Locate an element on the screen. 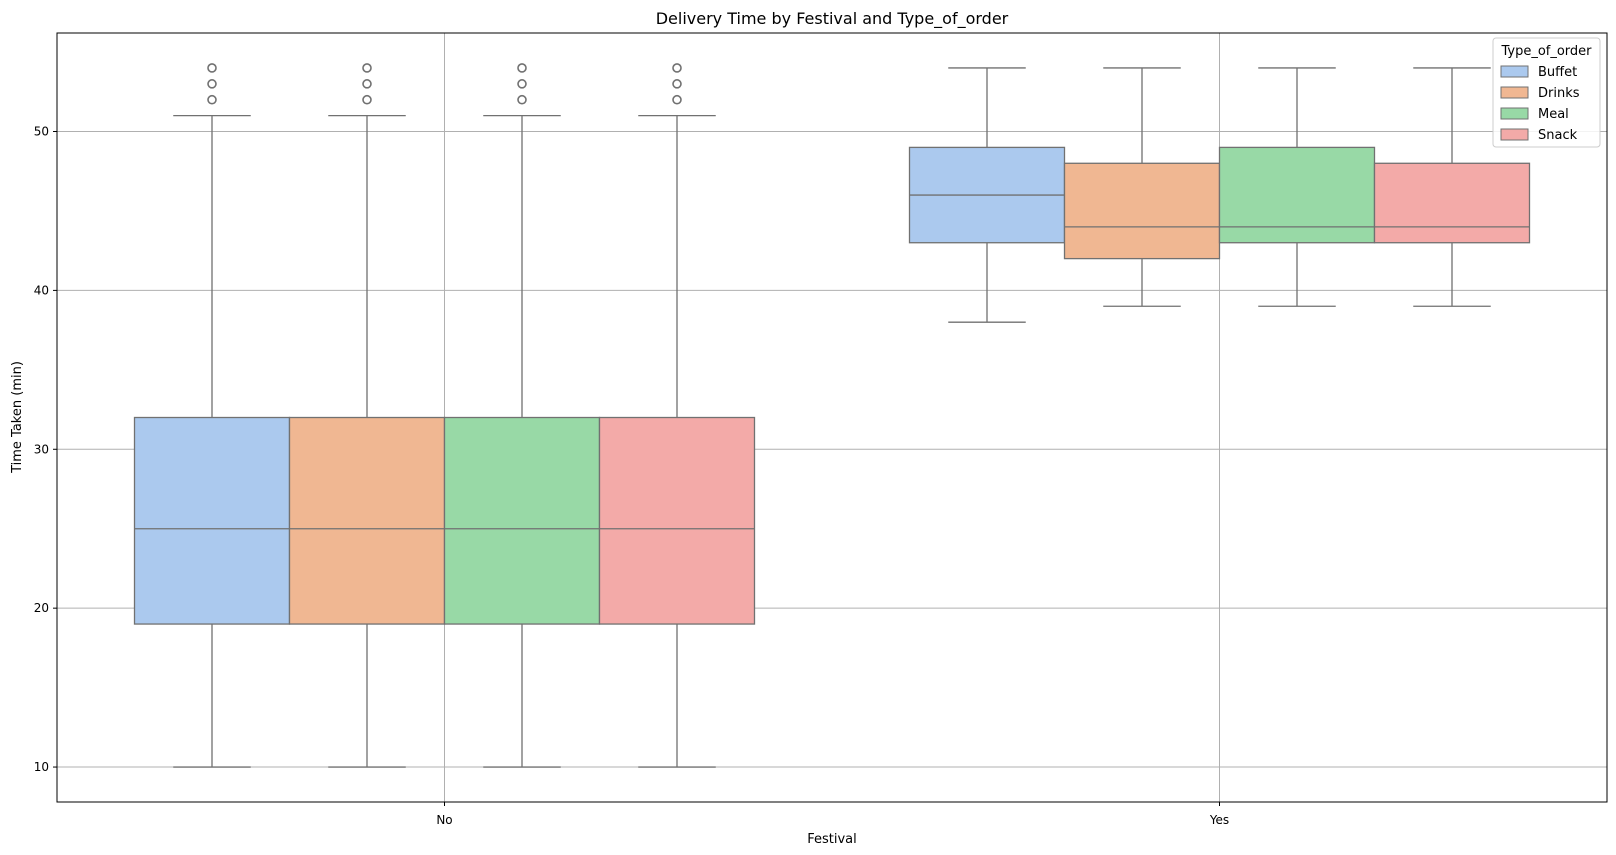 Image resolution: width=1616 pixels, height=855 pixels. box-drinks-no is located at coordinates (367, 415).